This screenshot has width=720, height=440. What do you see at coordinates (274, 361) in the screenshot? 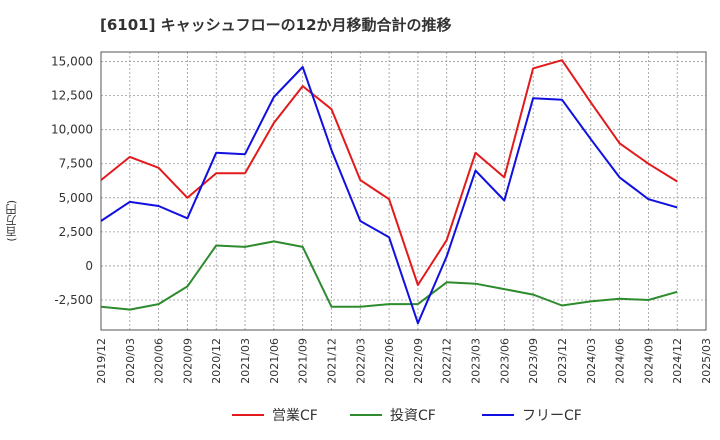
I see `x-tick-label: 2021/06` at bounding box center [274, 361].